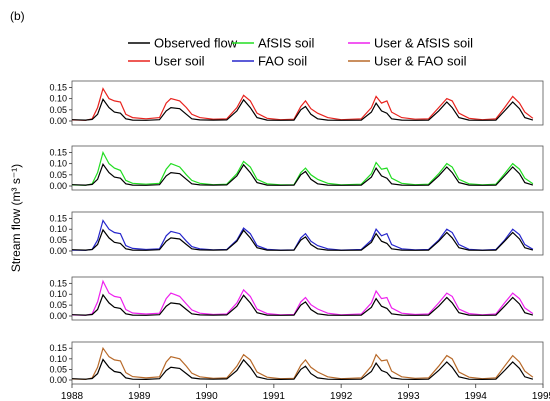 The height and width of the screenshot is (401, 550). Describe the element at coordinates (302, 109) in the screenshot. I see `series-0-observed` at that location.